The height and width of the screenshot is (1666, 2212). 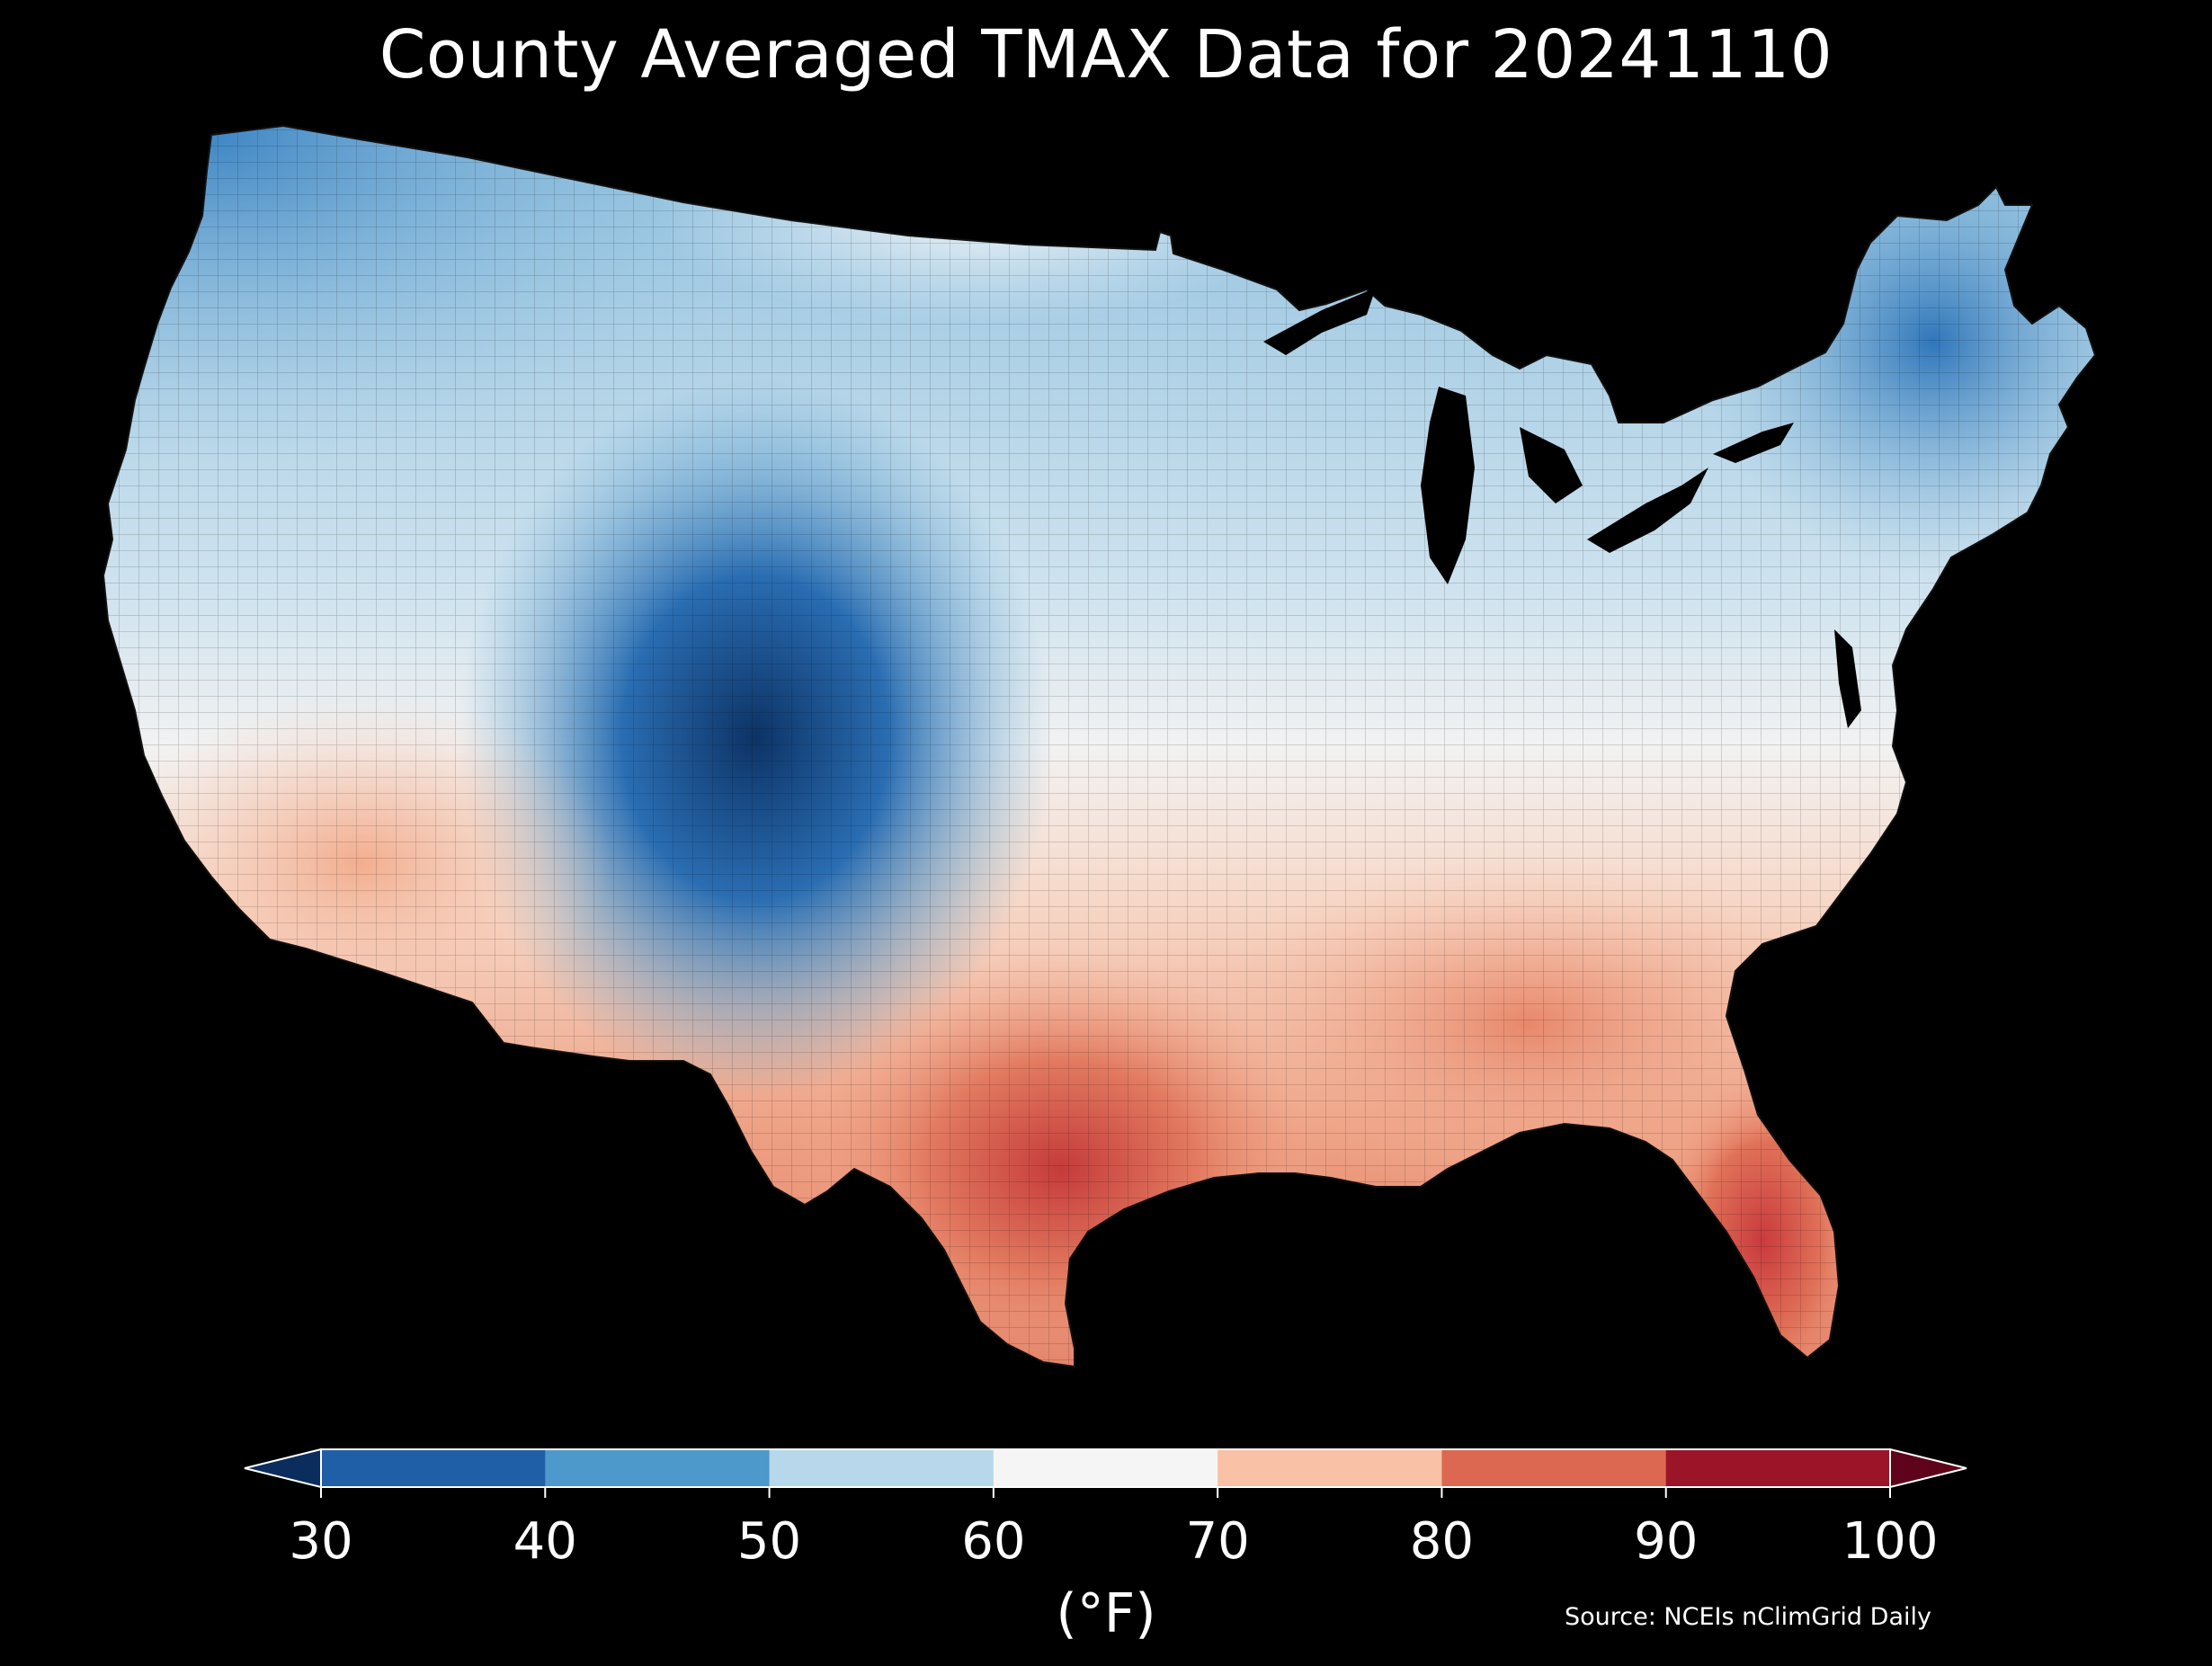 I want to click on colorbar-tick-label: 100, so click(x=1890, y=1542).